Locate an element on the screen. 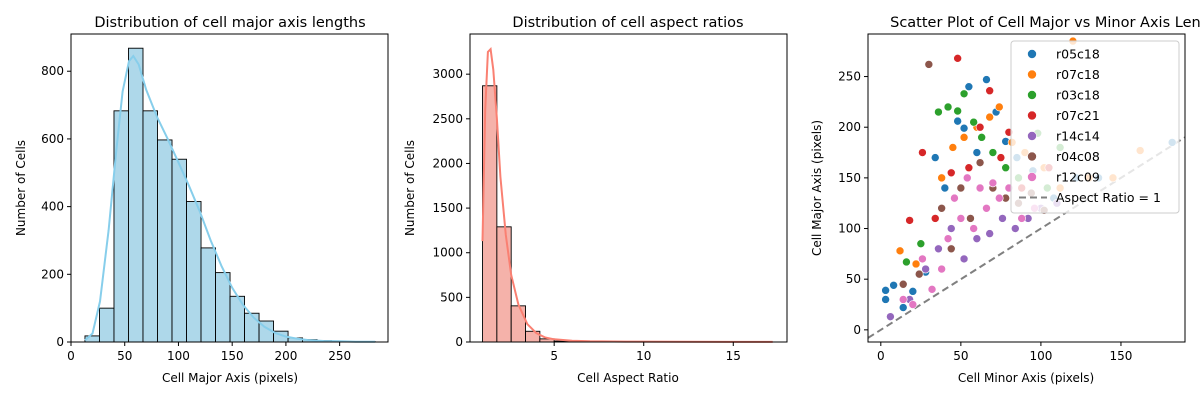  x-axis-label: Cell Major Axis (pixels) is located at coordinates (230, 378).